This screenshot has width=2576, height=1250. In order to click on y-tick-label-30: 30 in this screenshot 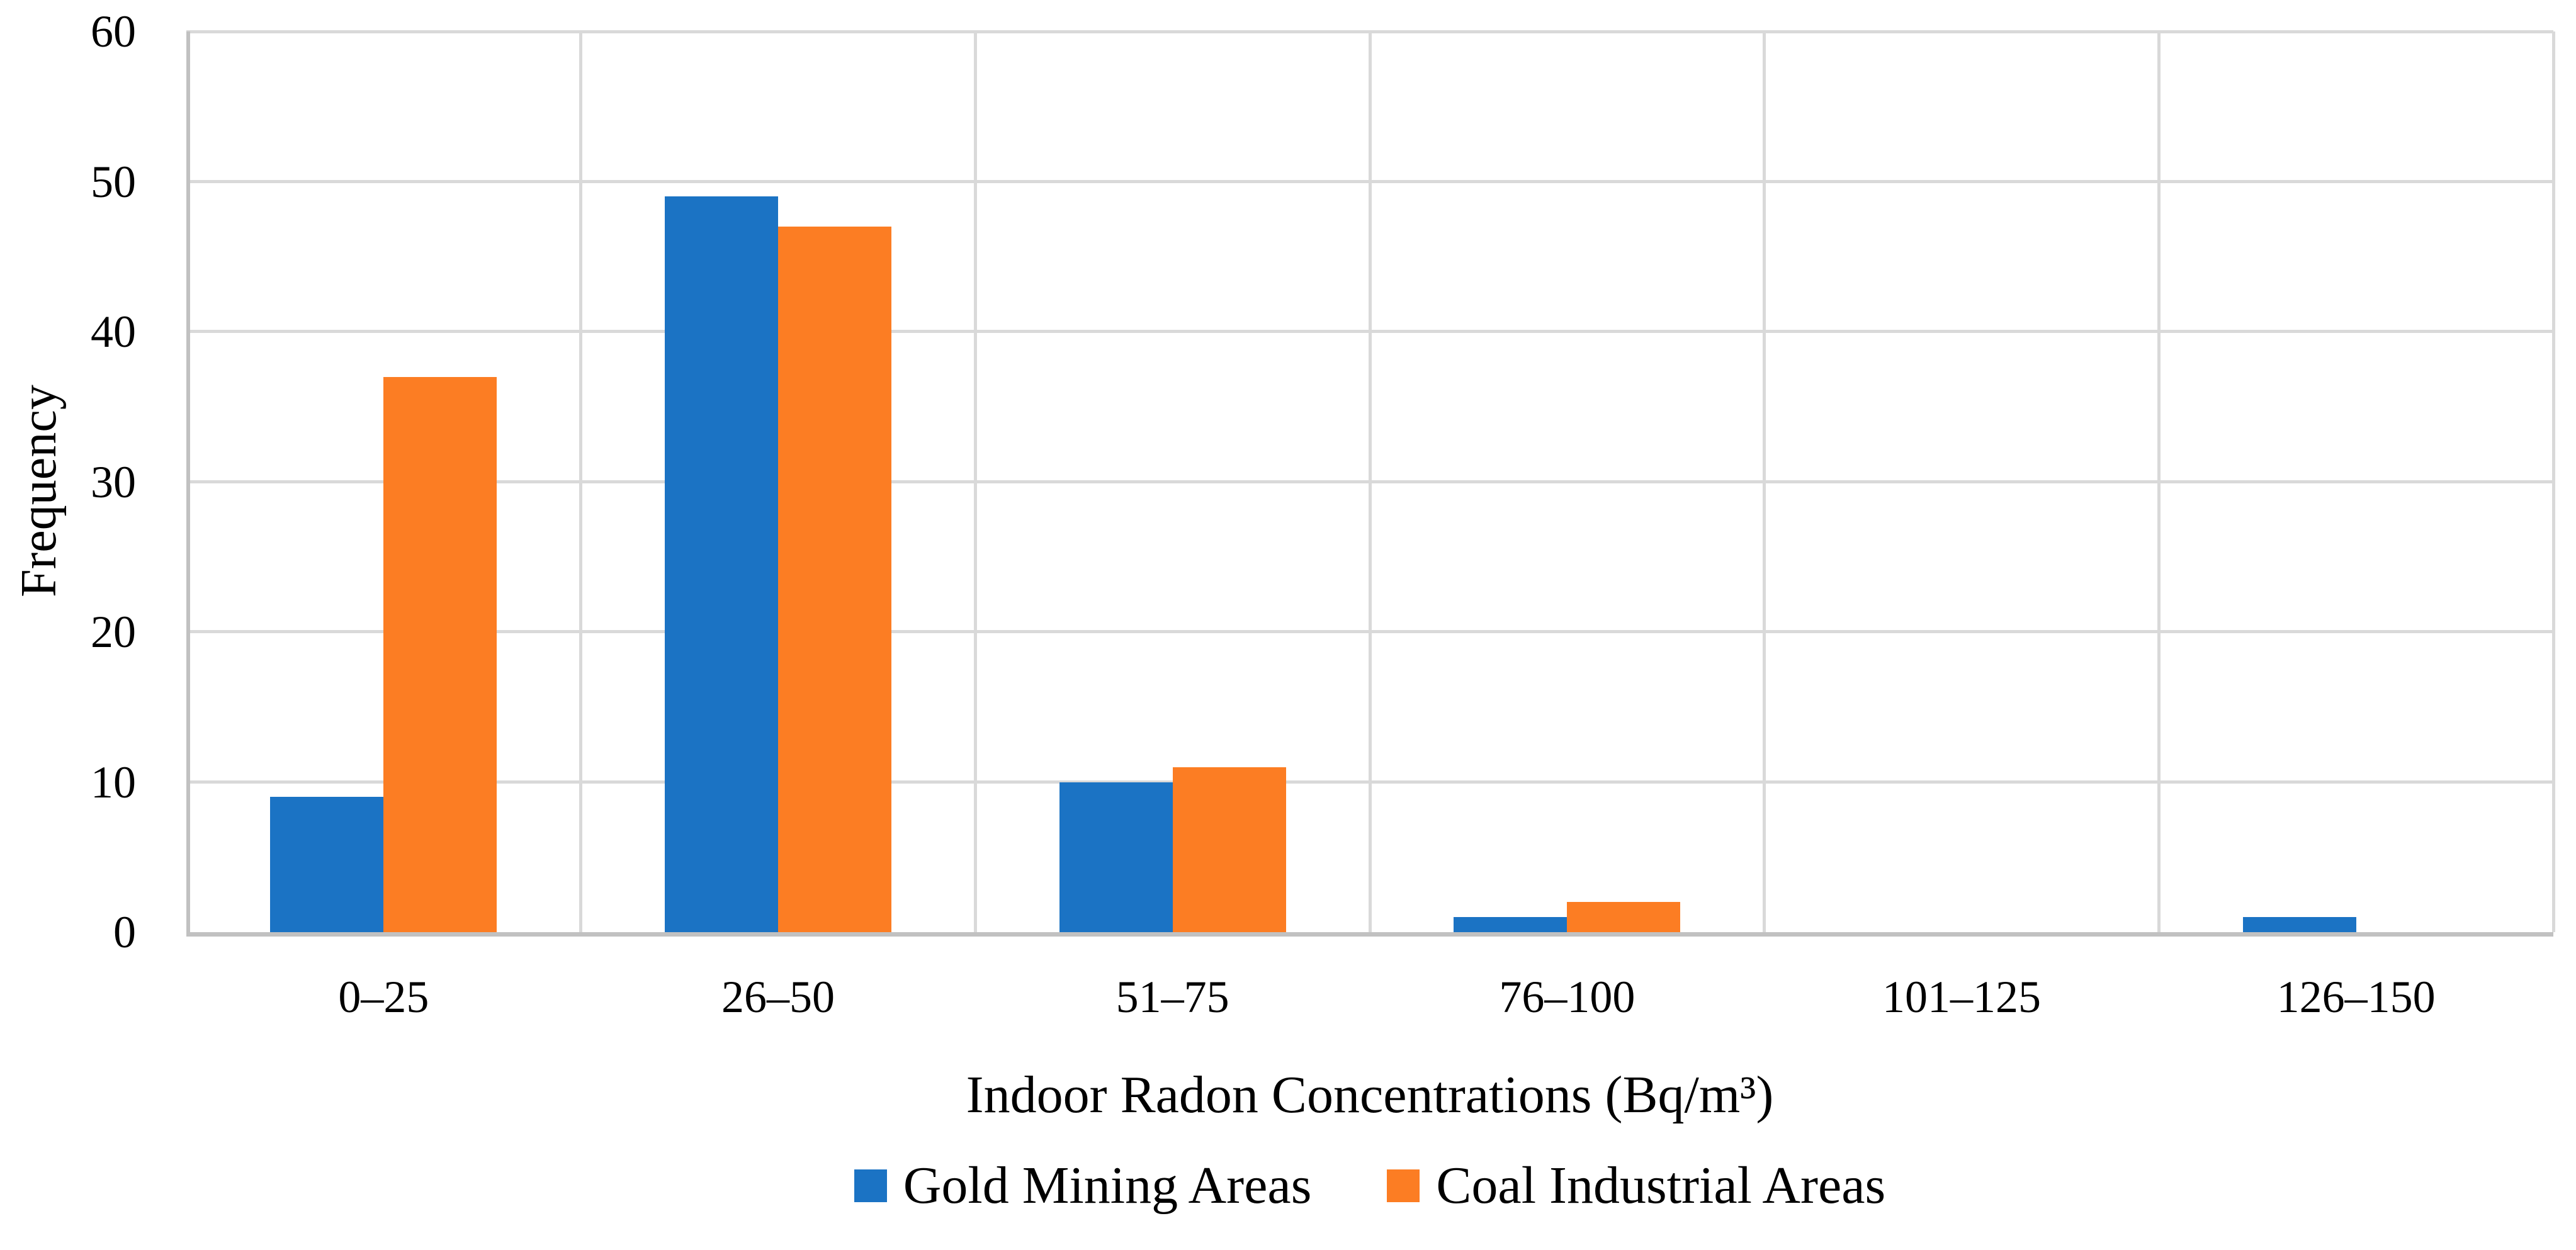, I will do `click(113, 481)`.